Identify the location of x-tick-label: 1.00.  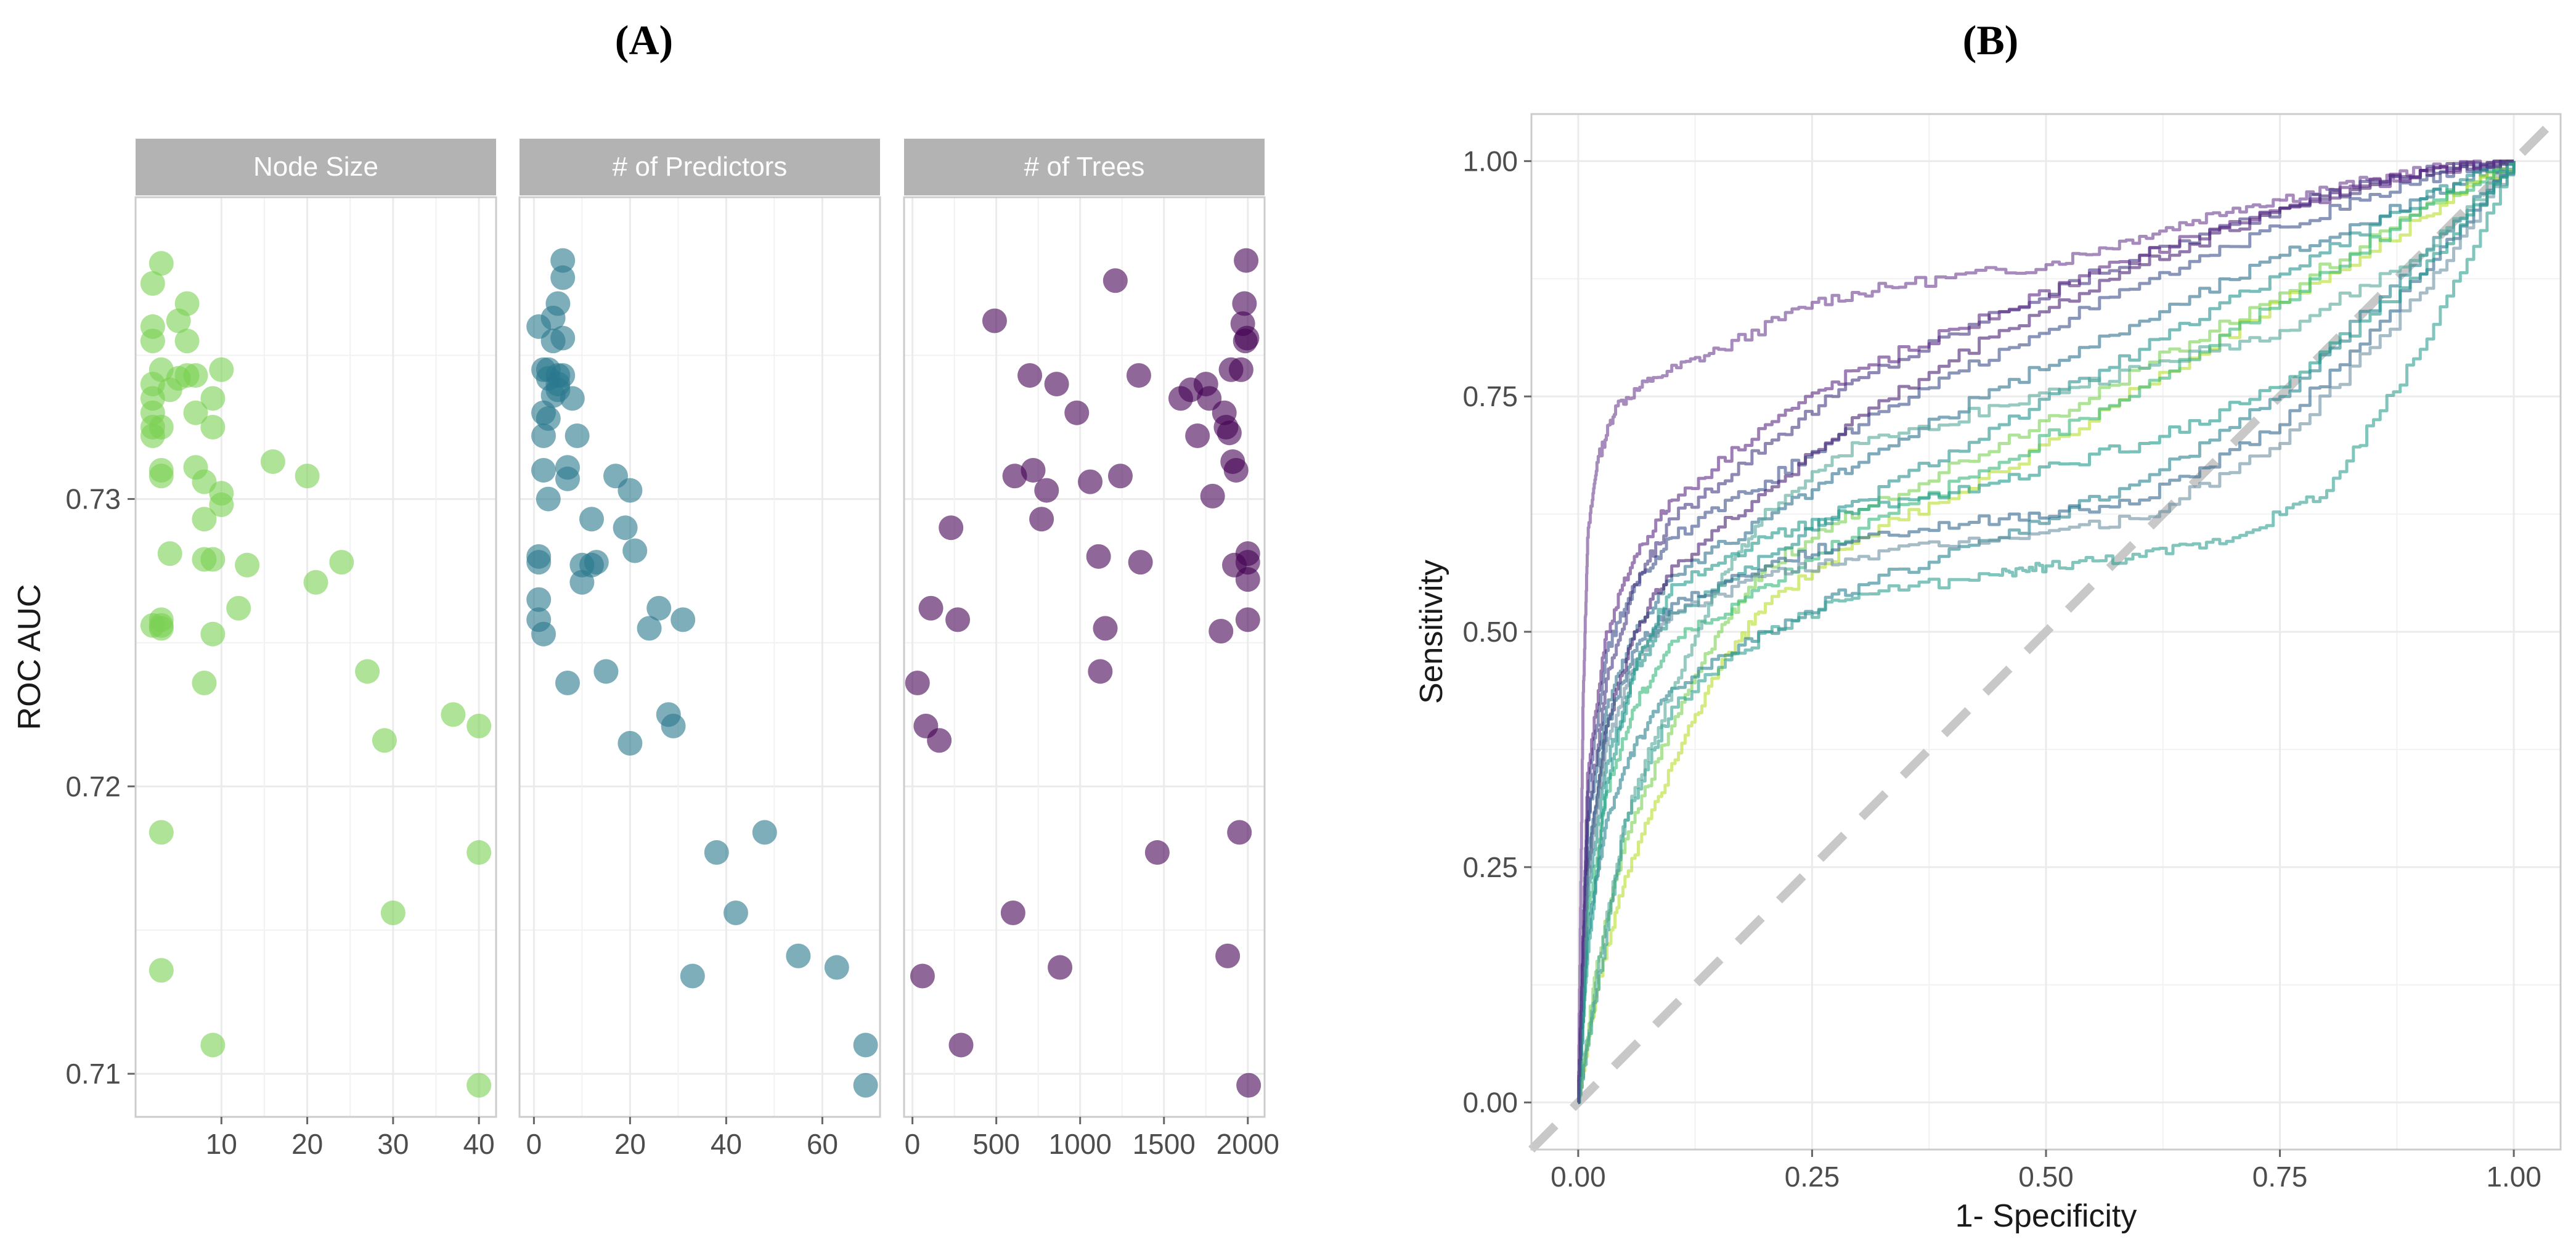
(2513, 1177).